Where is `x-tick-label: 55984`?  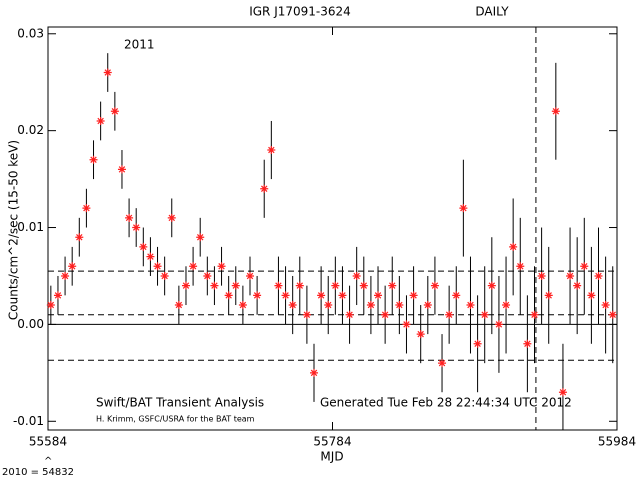
x-tick-label: 55984 is located at coordinates (617, 442).